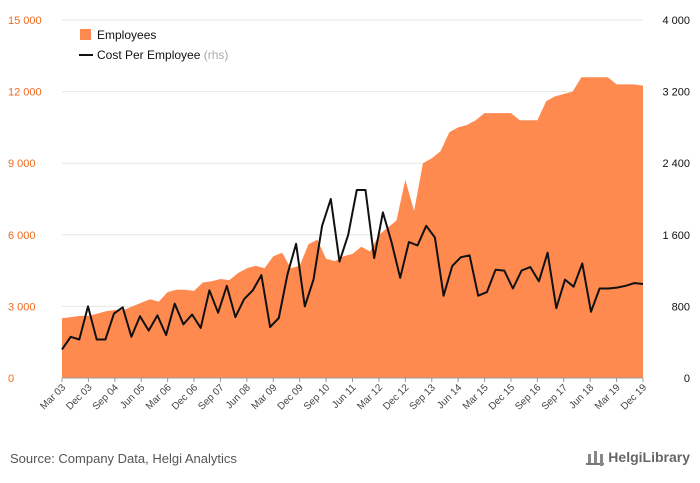 The image size is (700, 483). Describe the element at coordinates (25, 21) in the screenshot. I see `left-tick-label: 15 000` at that location.